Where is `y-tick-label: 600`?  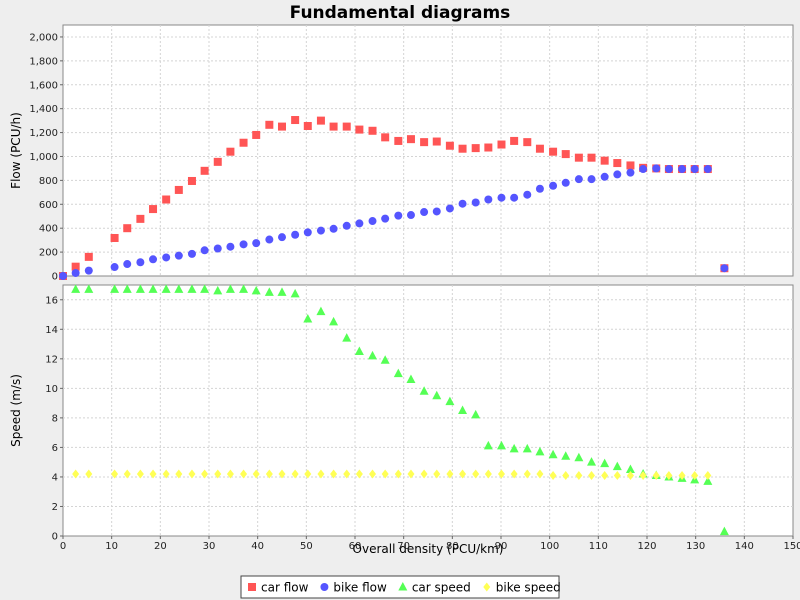
y-tick-label: 600 is located at coordinates (48, 205).